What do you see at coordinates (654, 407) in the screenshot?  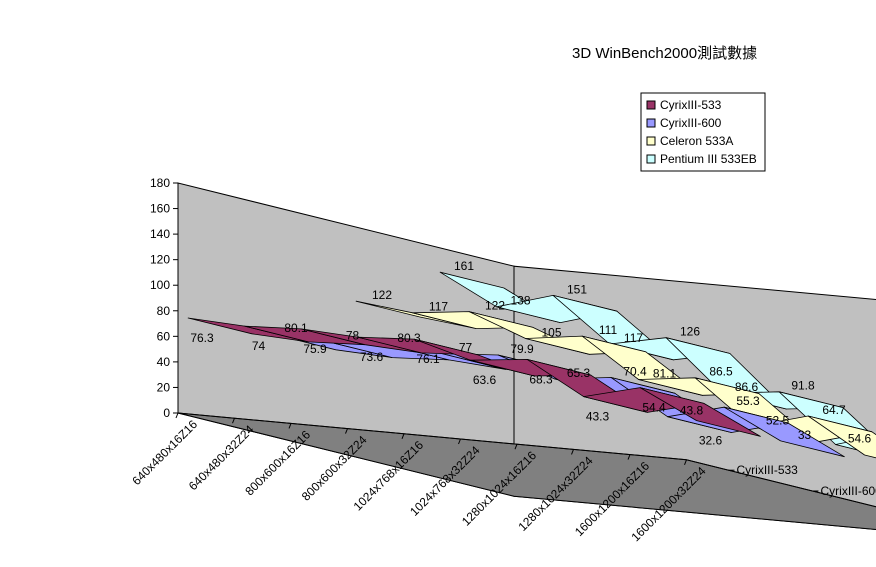 I see `data-label: 54.4` at bounding box center [654, 407].